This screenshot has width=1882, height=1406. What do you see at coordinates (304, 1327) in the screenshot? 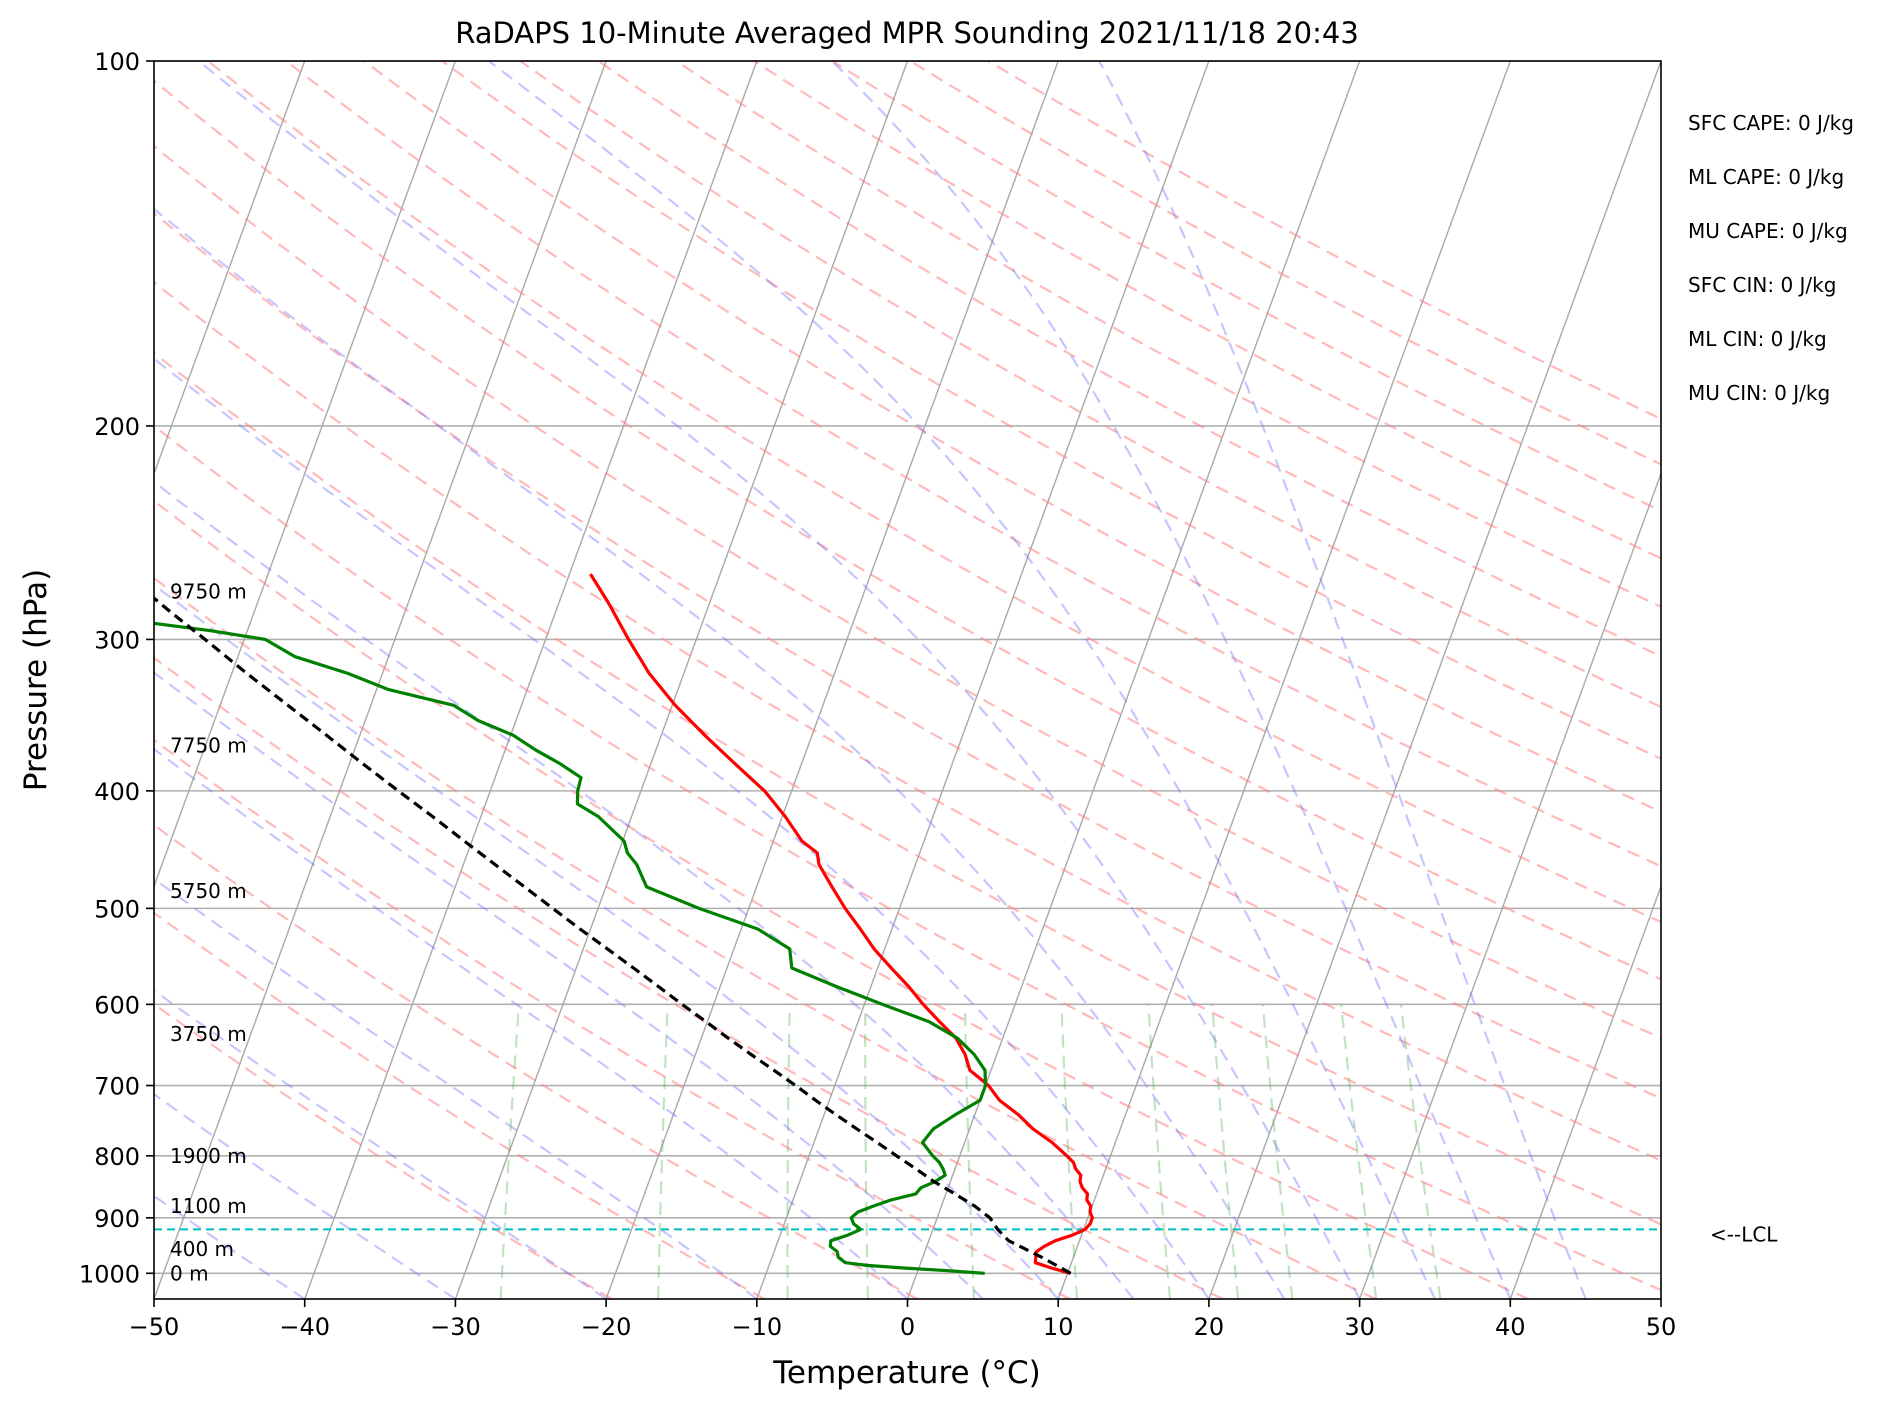
I see `x-tick-label: −40` at bounding box center [304, 1327].